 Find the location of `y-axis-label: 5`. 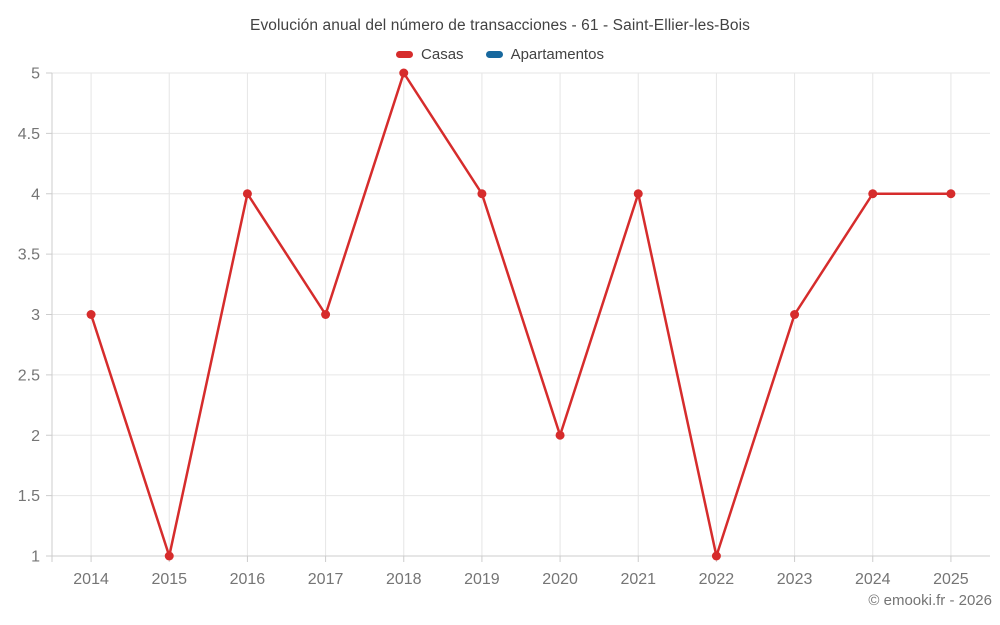

y-axis-label: 5 is located at coordinates (35, 74).